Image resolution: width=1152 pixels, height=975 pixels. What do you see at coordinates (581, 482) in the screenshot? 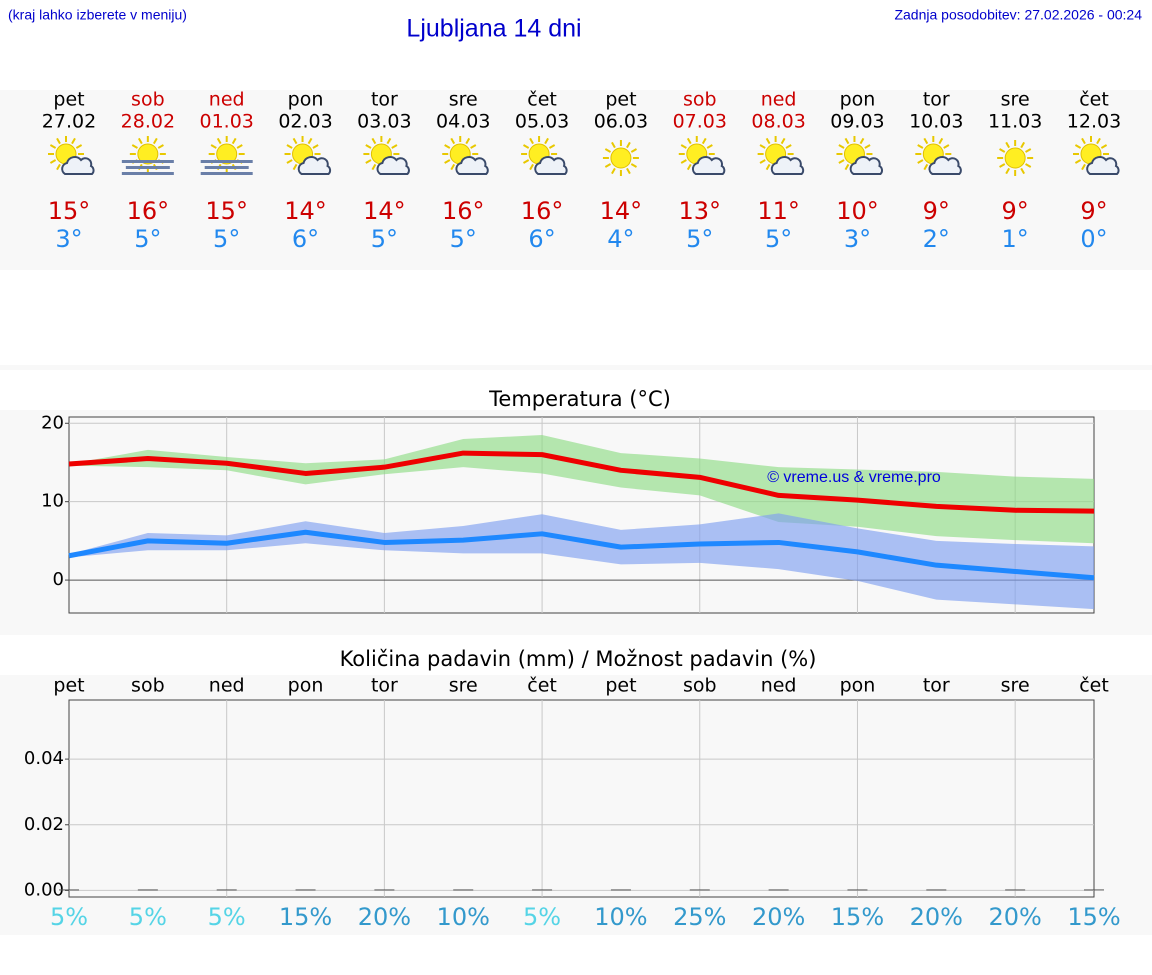
I see `line` at bounding box center [581, 482].